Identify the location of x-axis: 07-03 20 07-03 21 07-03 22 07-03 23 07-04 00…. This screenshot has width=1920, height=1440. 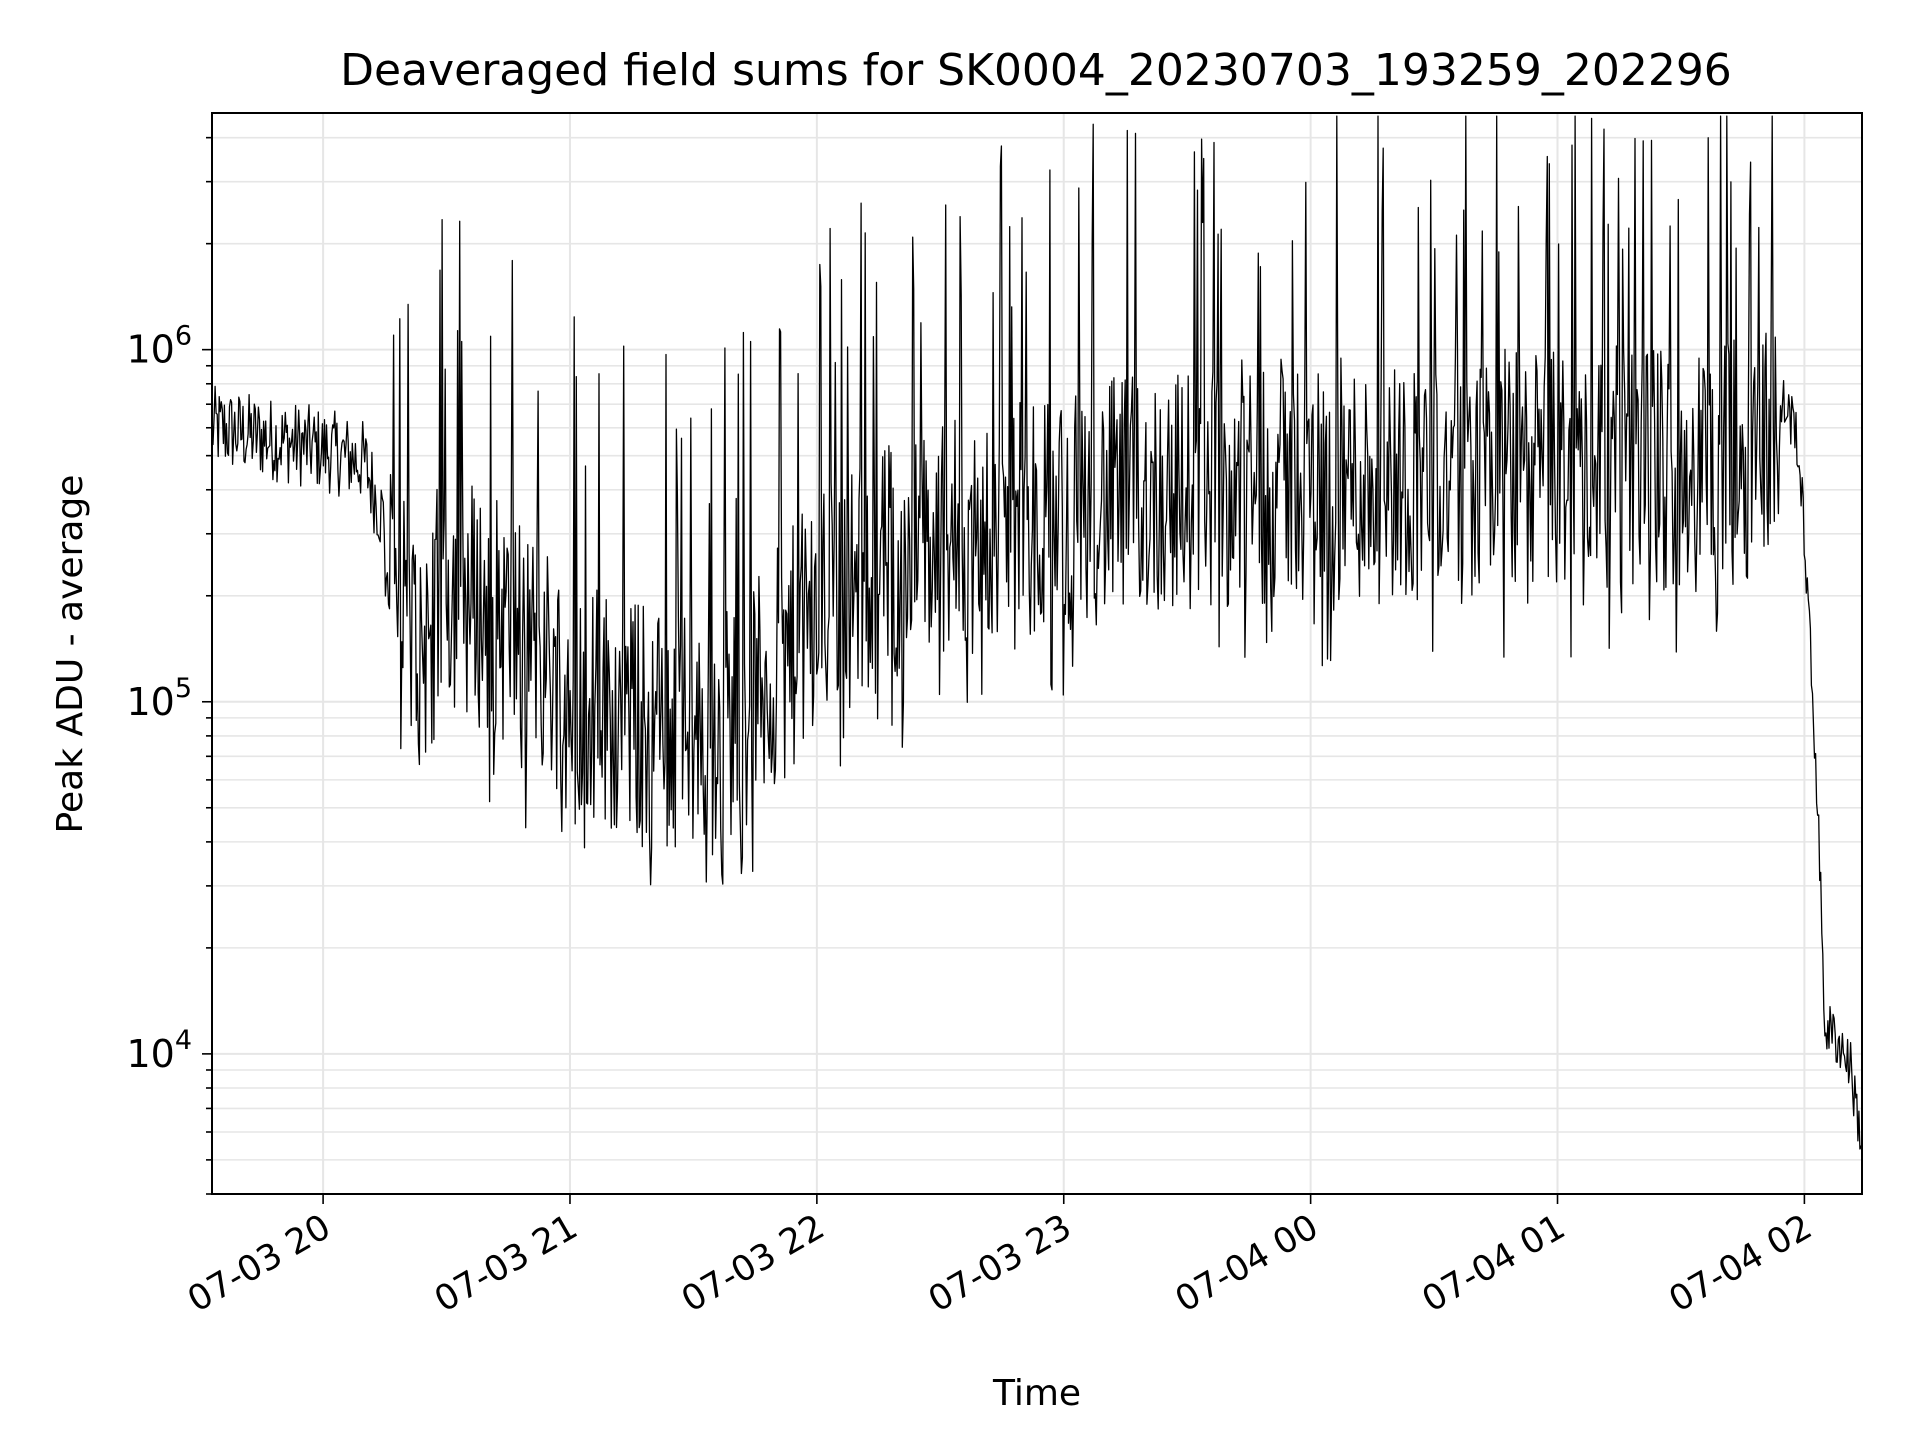
(1000, 1257).